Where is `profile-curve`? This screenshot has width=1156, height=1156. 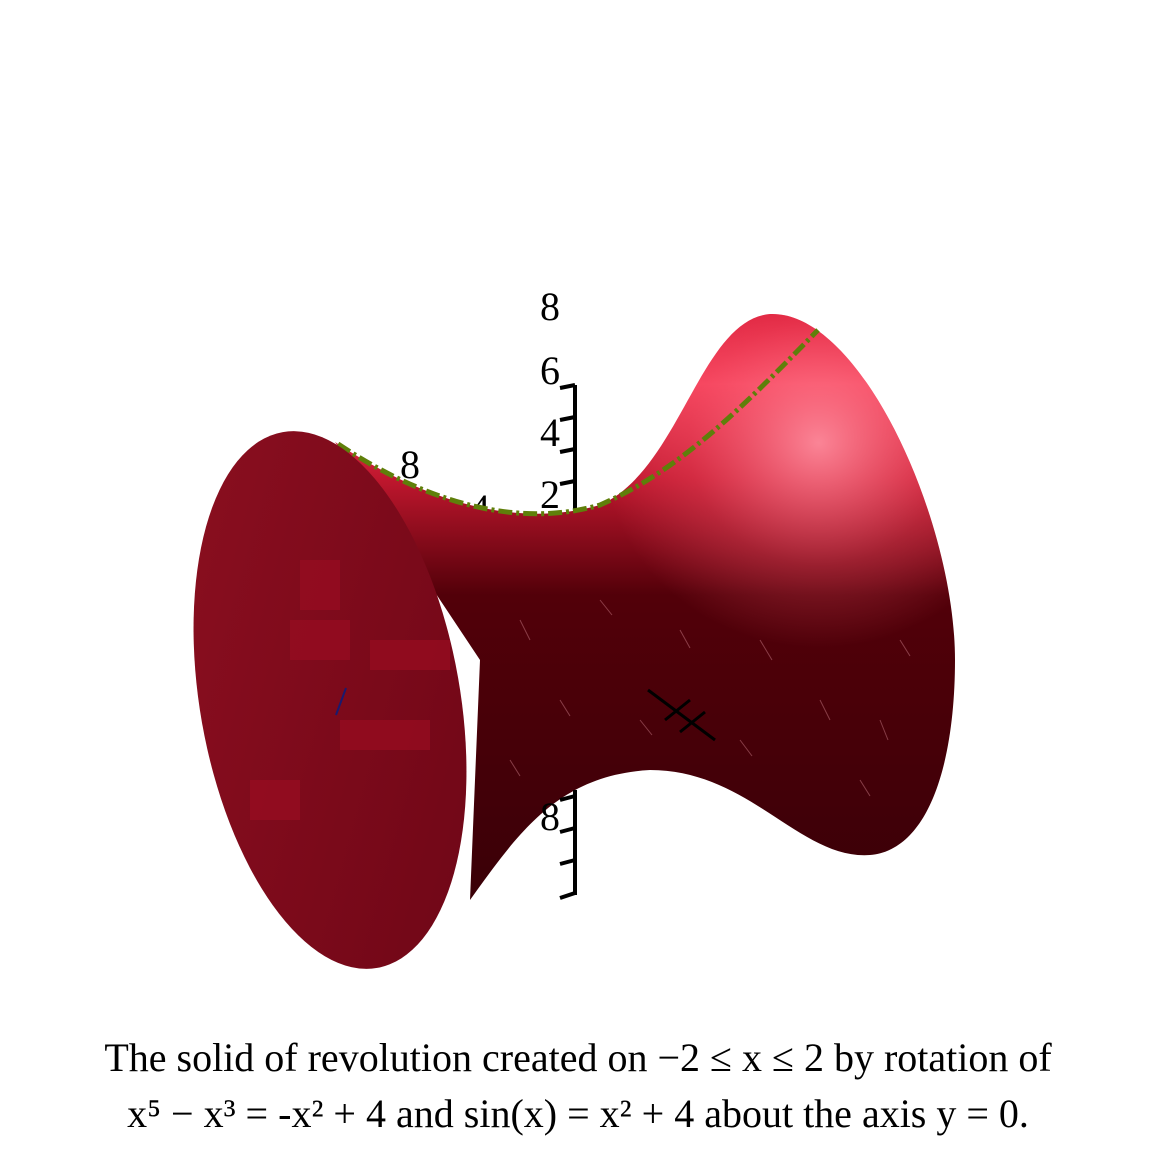 profile-curve is located at coordinates (578, 422).